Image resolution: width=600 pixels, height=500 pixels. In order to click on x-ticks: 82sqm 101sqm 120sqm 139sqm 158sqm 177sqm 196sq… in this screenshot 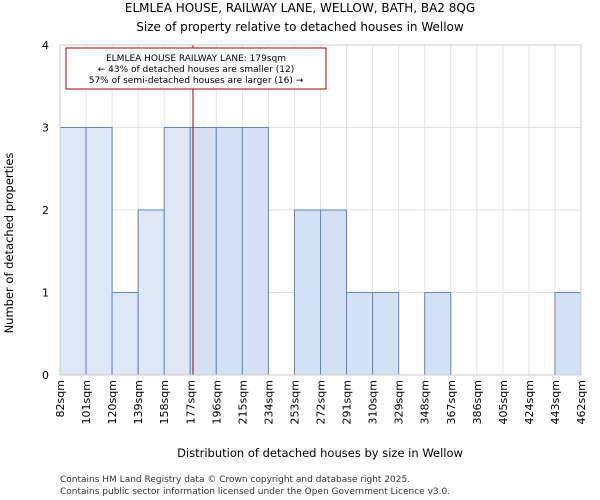, I will do `click(321, 402)`.